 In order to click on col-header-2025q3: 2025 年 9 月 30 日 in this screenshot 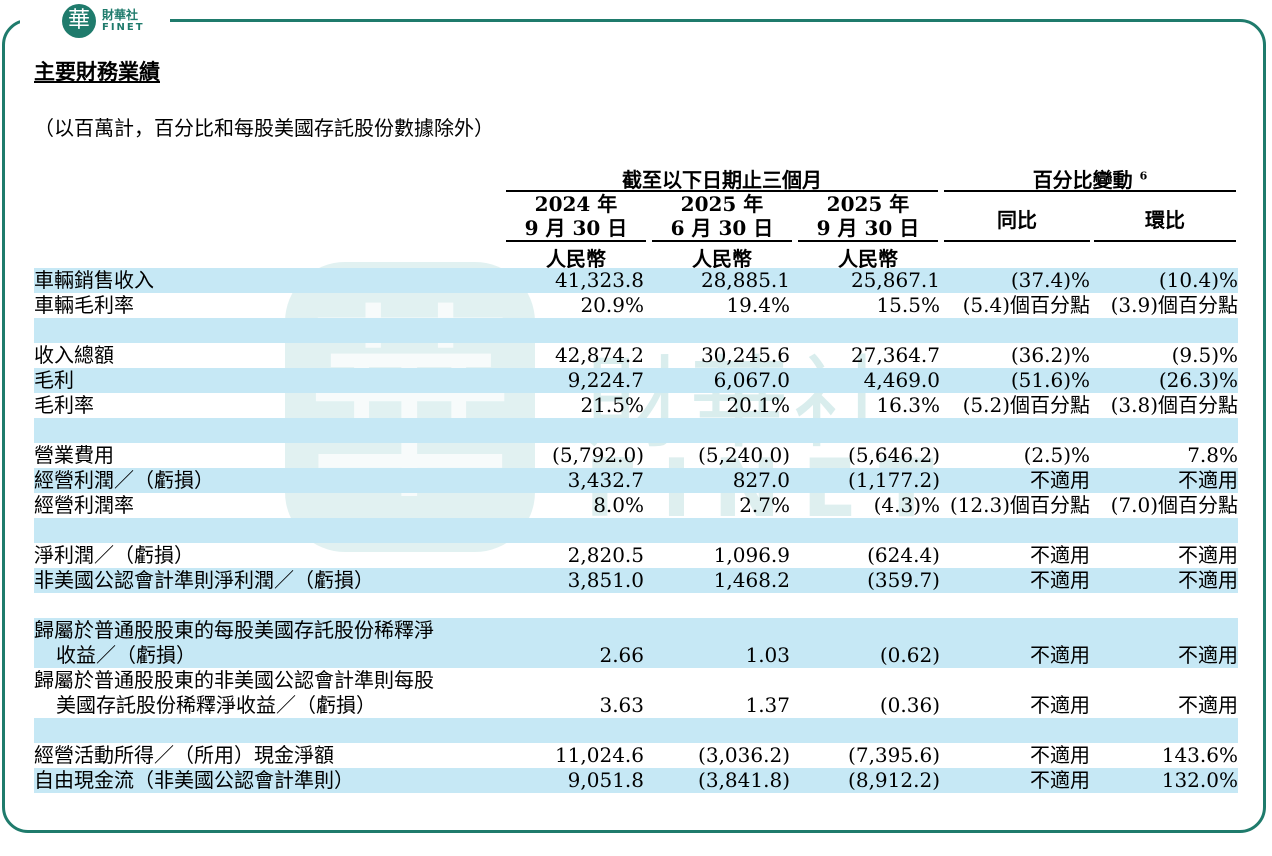, I will do `click(868, 216)`.